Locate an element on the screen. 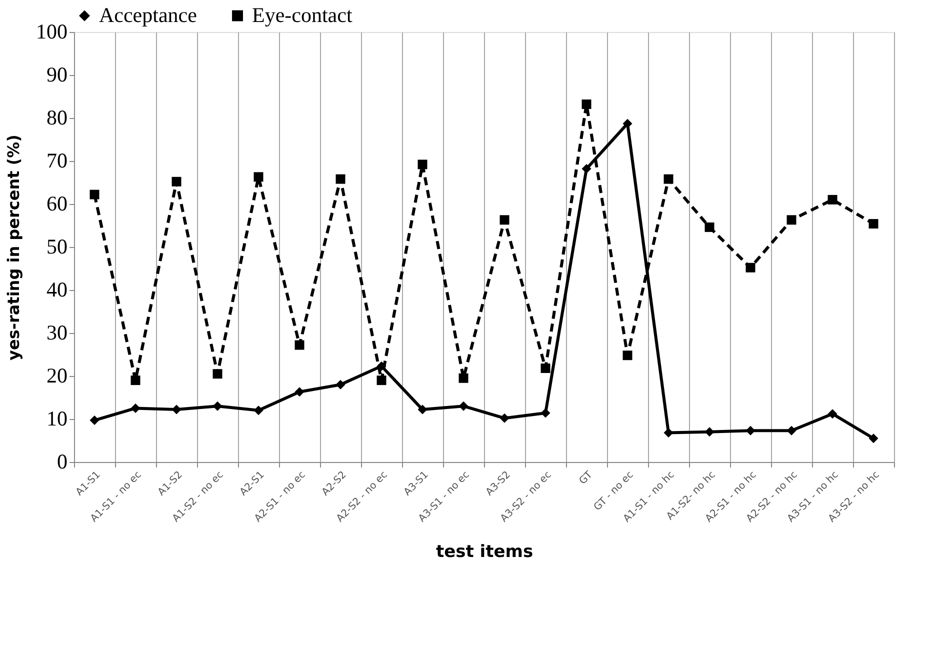 The image size is (929, 645). y-tick-label: 0 is located at coordinates (62, 462).